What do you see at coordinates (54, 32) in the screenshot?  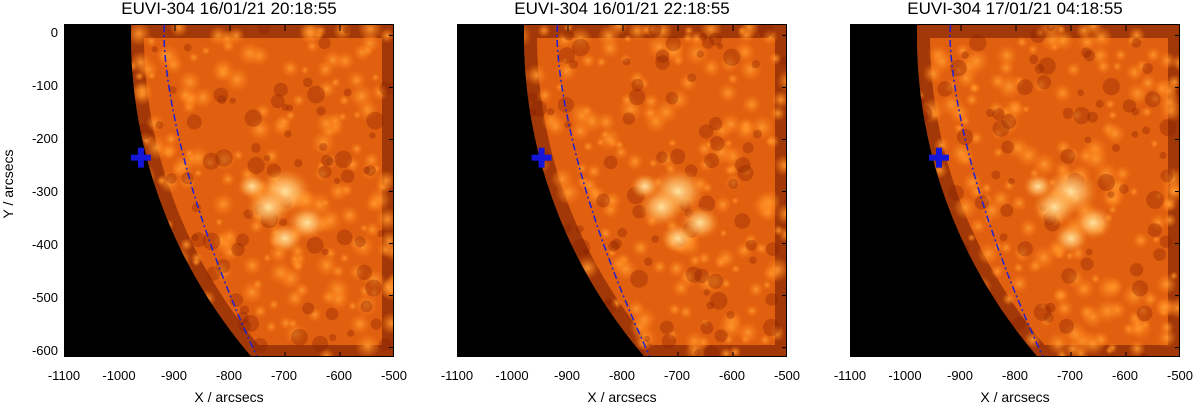 I see `y-tick-label: 0` at bounding box center [54, 32].